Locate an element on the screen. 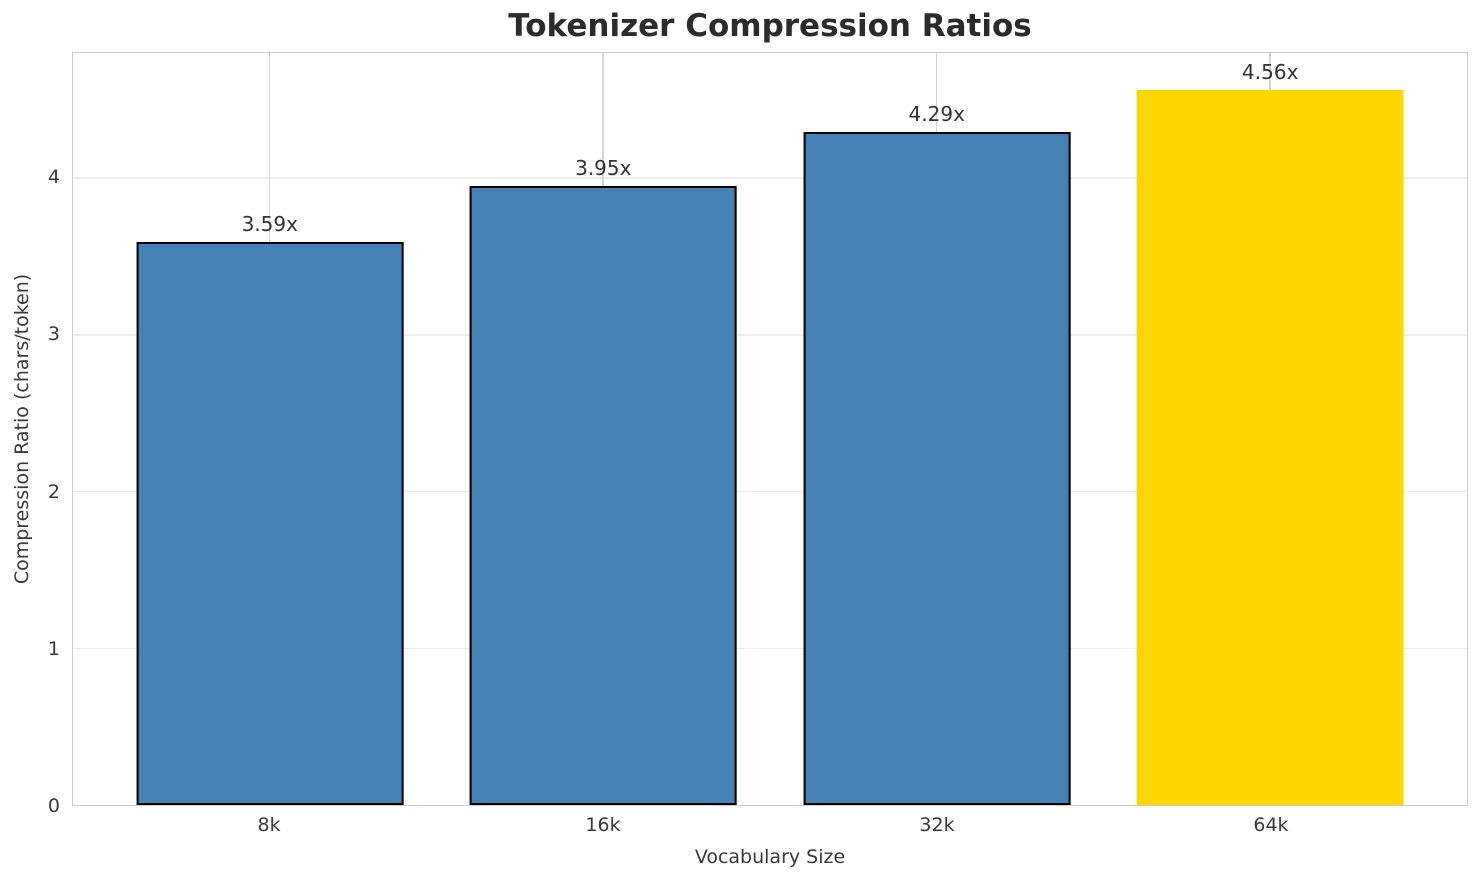 The height and width of the screenshot is (885, 1483). x-tick-label-32k: 32k is located at coordinates (937, 825).